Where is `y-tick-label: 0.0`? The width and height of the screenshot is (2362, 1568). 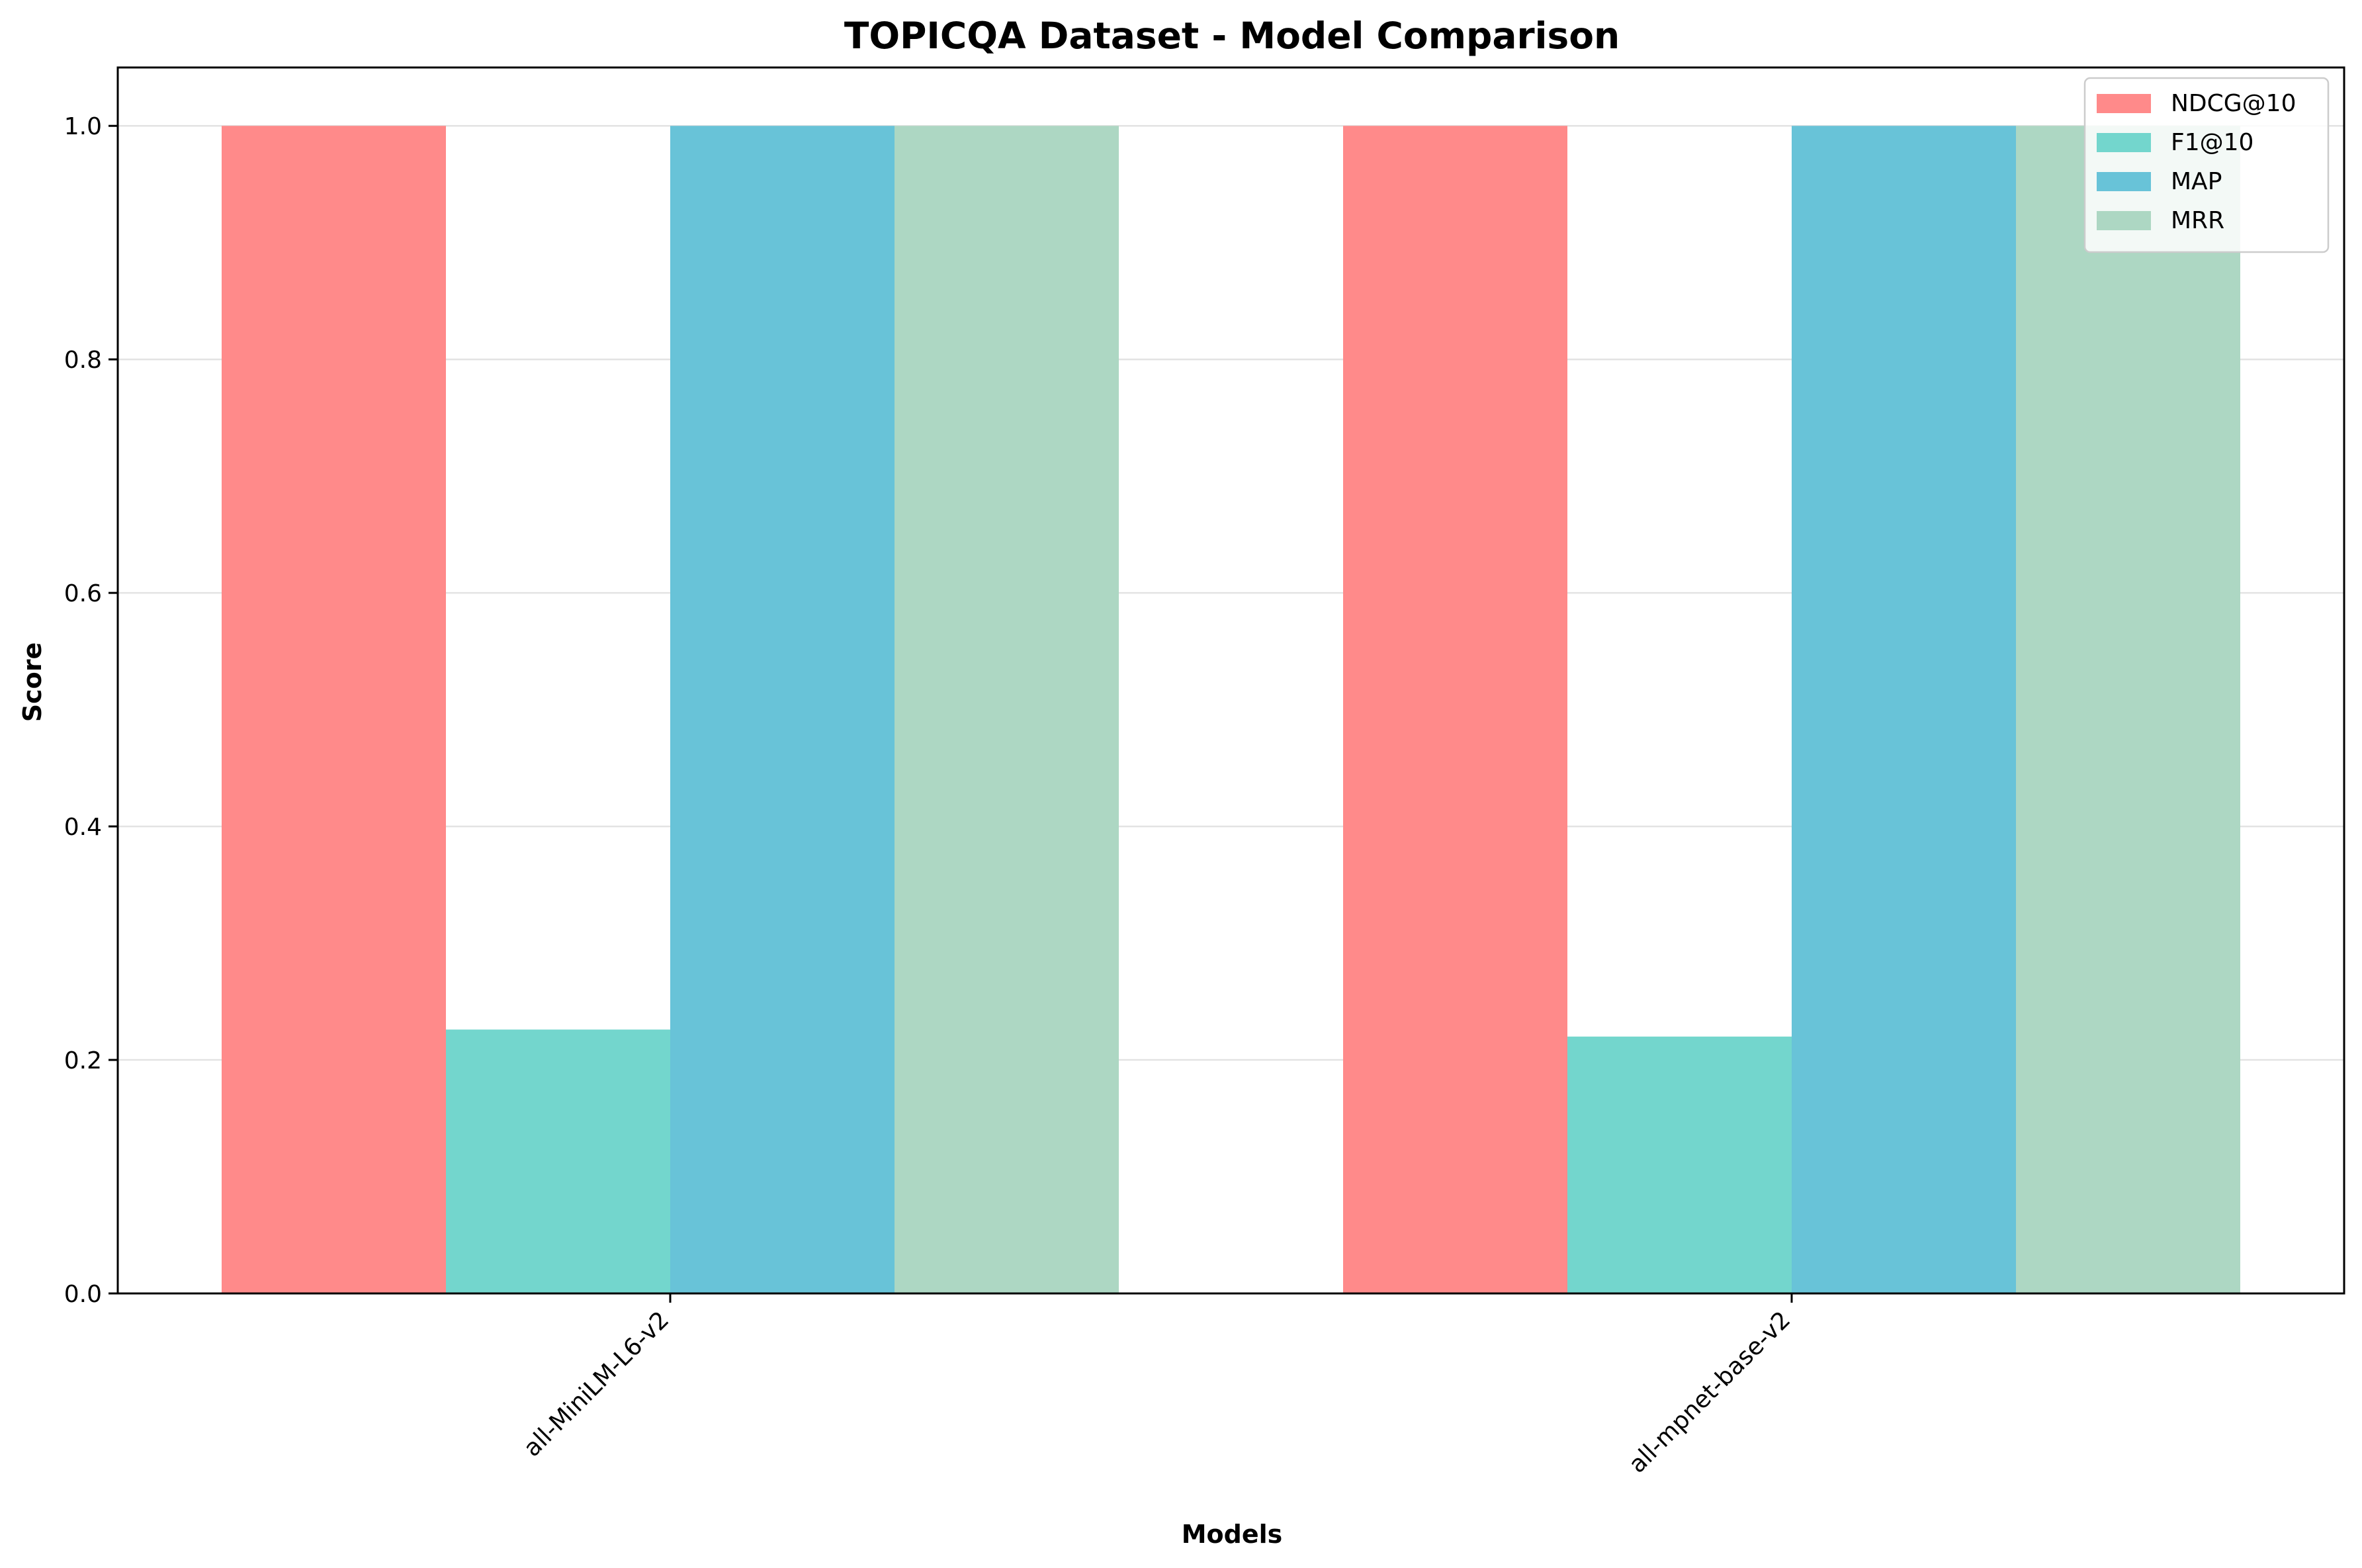
y-tick-label: 0.0 is located at coordinates (83, 1295).